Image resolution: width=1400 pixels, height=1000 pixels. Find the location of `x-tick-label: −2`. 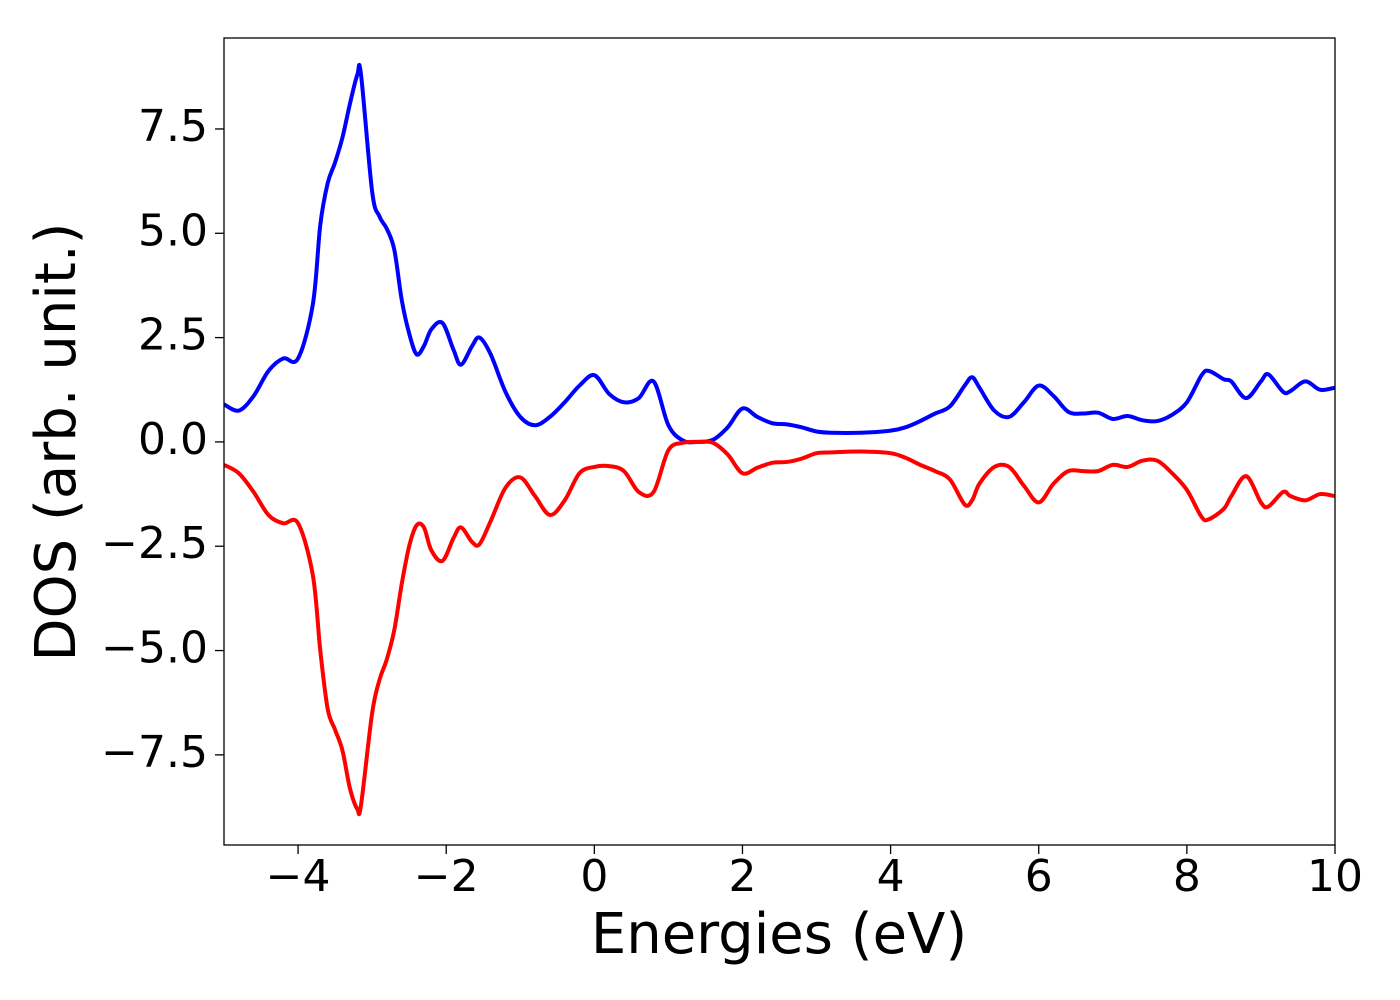

x-tick-label: −2 is located at coordinates (446, 876).